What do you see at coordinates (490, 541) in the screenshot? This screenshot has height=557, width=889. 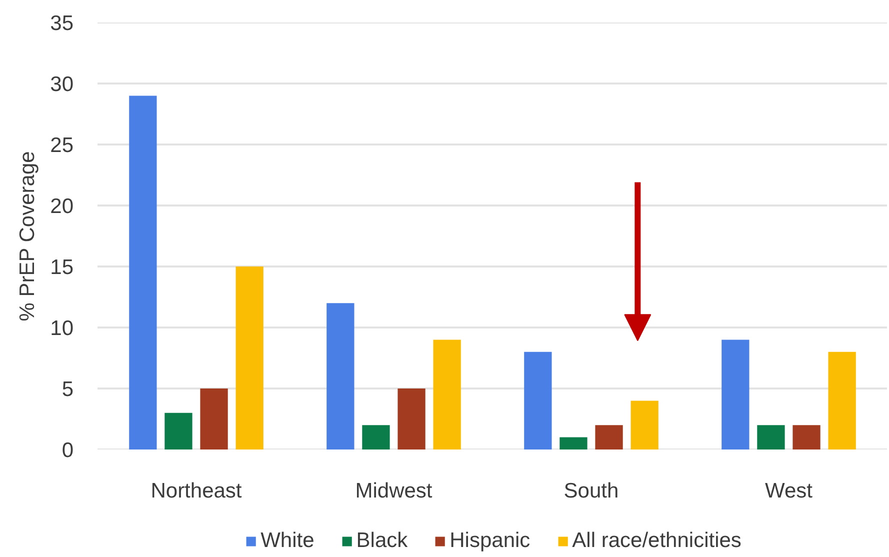 I see `legend-label: Hispanic` at bounding box center [490, 541].